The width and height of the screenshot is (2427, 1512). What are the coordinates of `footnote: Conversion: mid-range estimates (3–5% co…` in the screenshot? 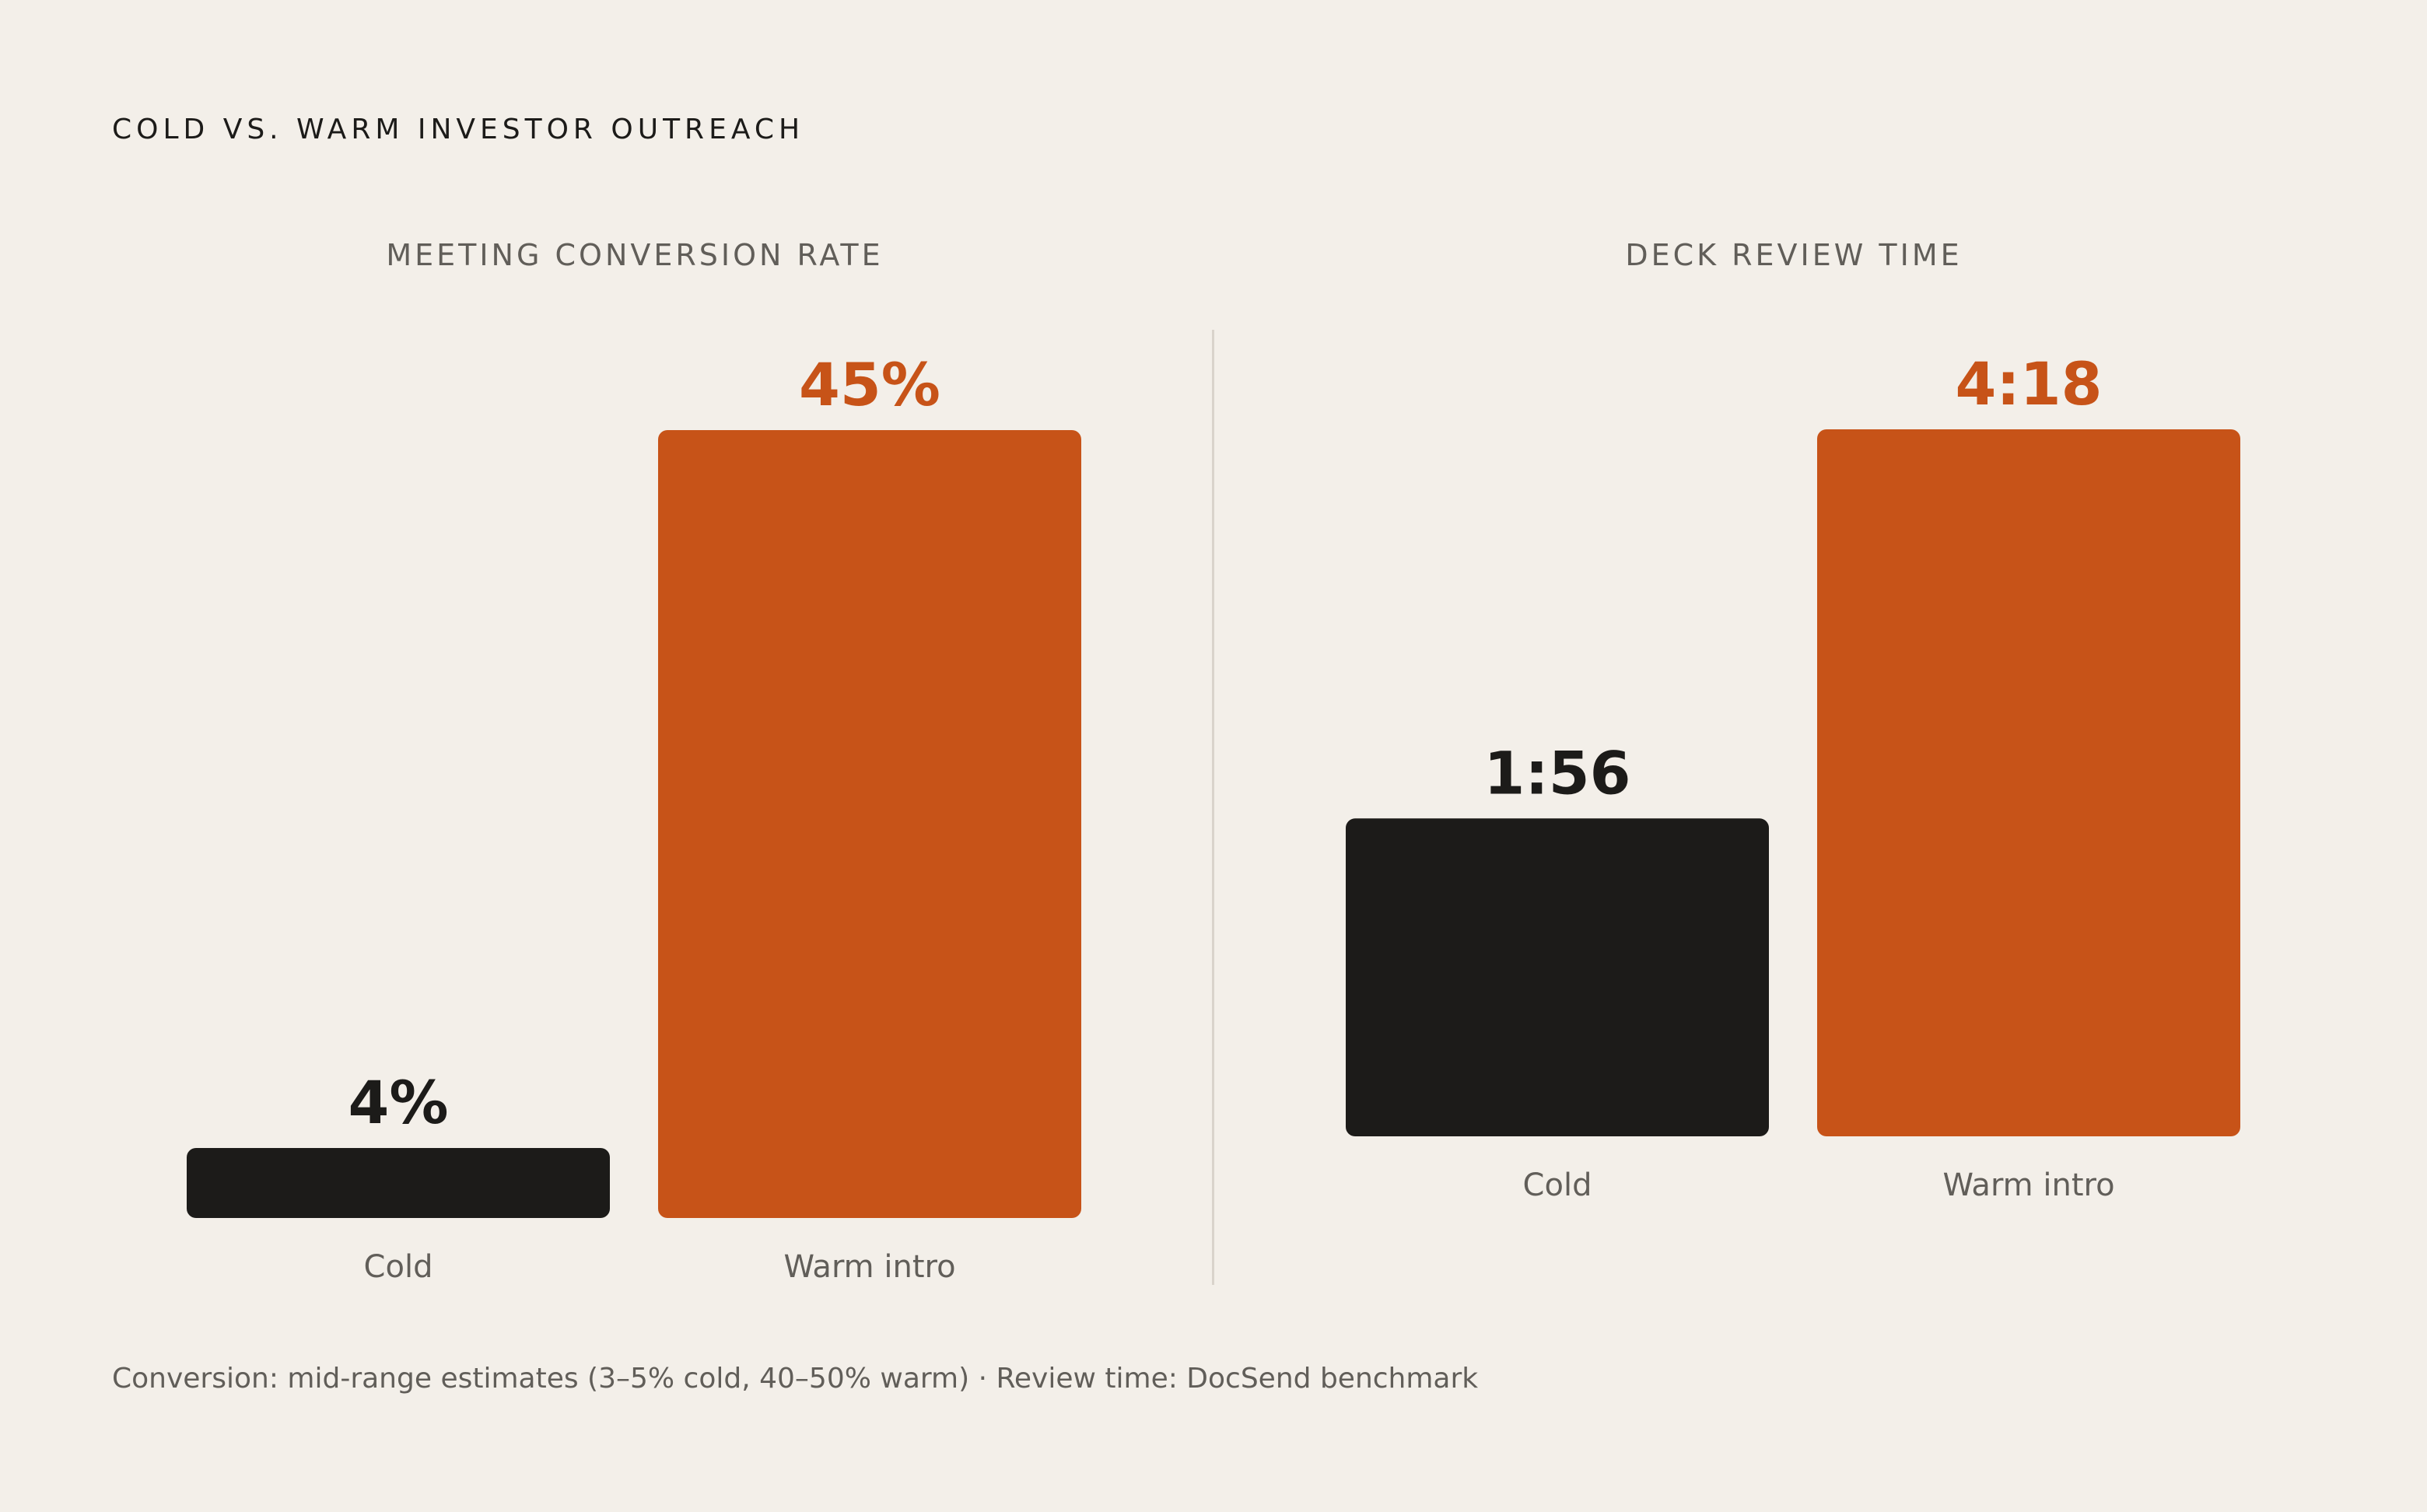 It's located at (795, 1379).